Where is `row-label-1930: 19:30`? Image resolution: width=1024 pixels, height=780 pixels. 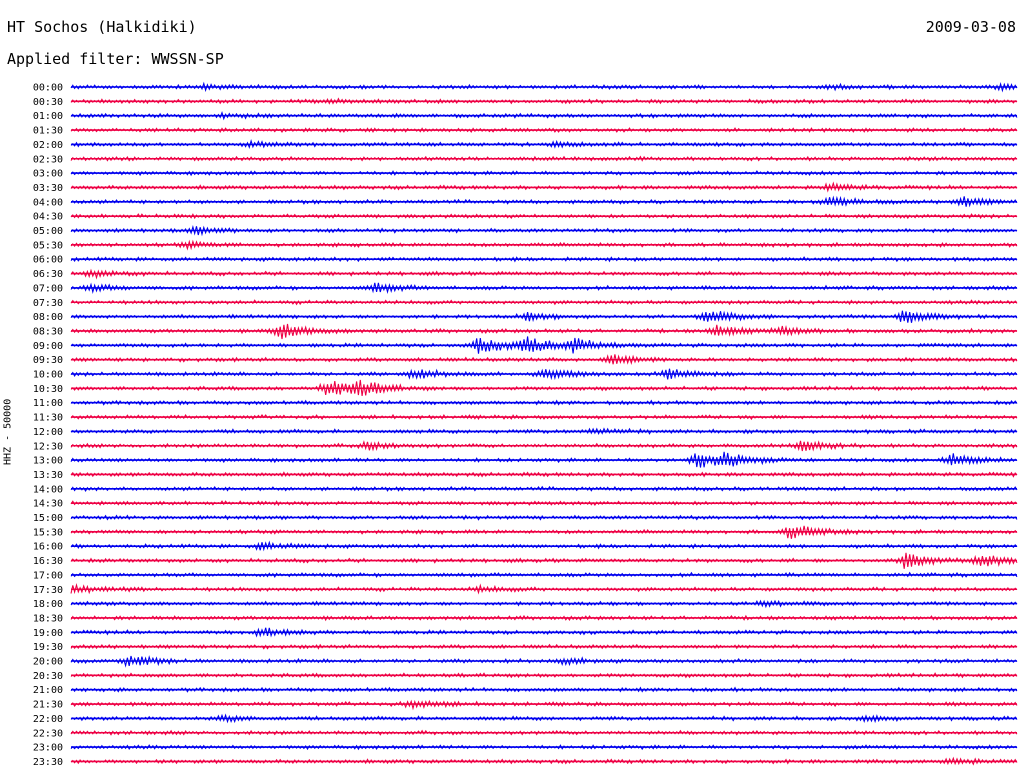 row-label-1930: 19:30 is located at coordinates (48, 647).